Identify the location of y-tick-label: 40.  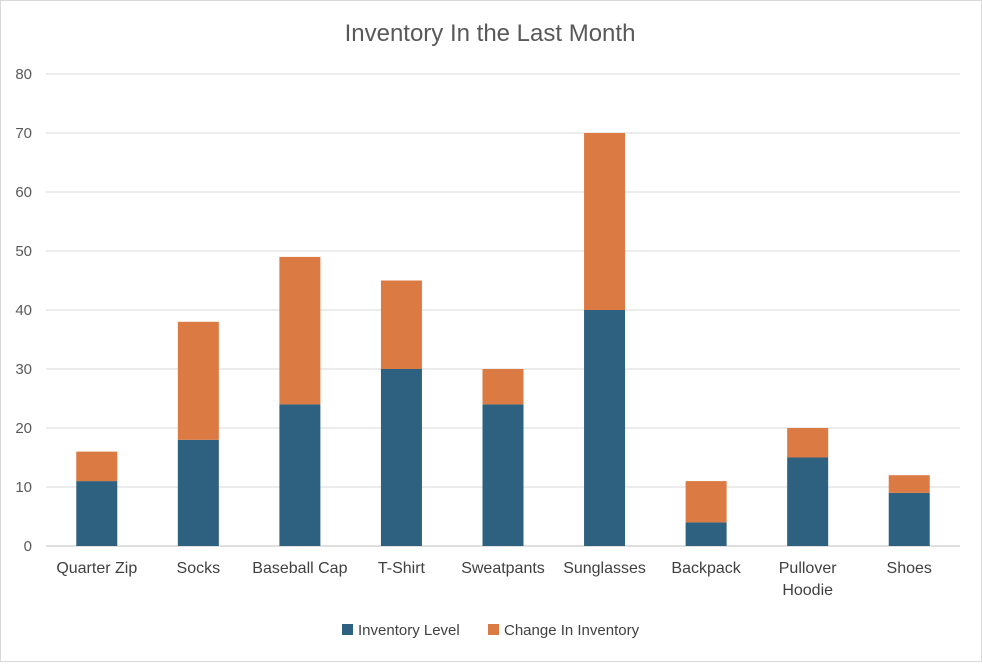
(23, 310).